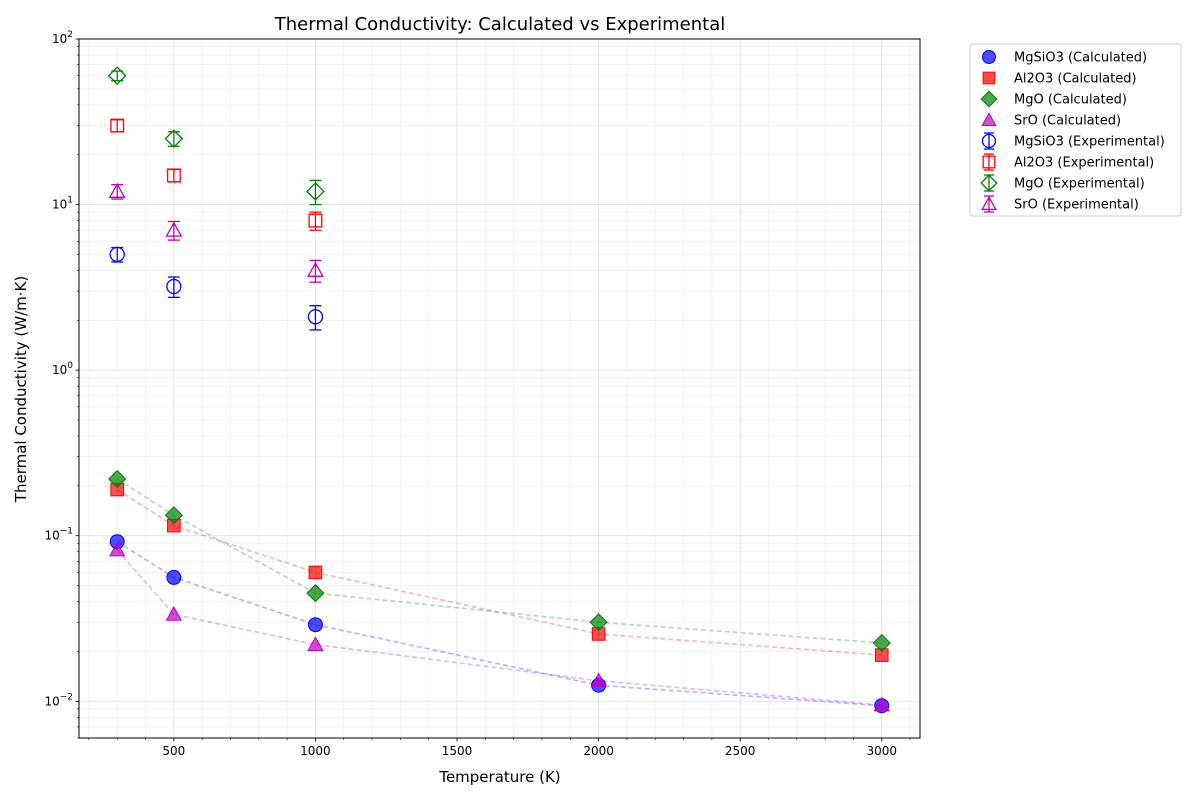 The image size is (1200, 800). I want to click on y-tick-label: 10⁻², so click(58, 700).